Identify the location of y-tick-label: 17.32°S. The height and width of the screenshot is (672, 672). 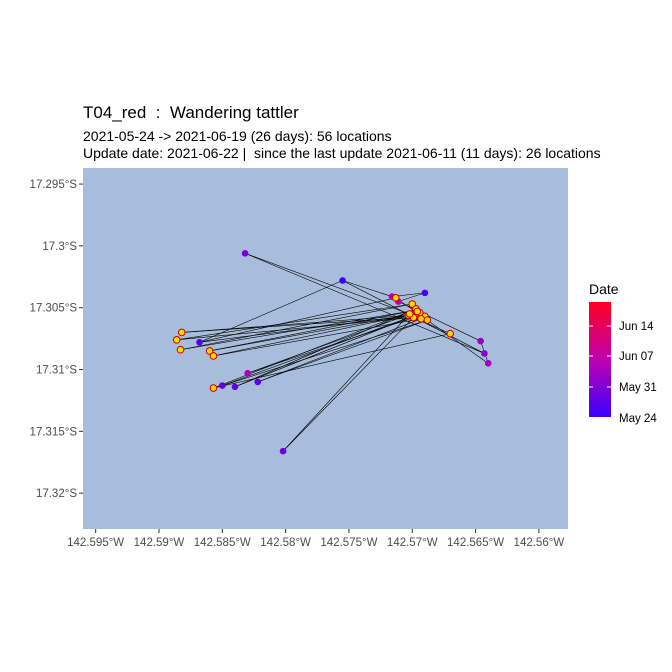
(56, 494).